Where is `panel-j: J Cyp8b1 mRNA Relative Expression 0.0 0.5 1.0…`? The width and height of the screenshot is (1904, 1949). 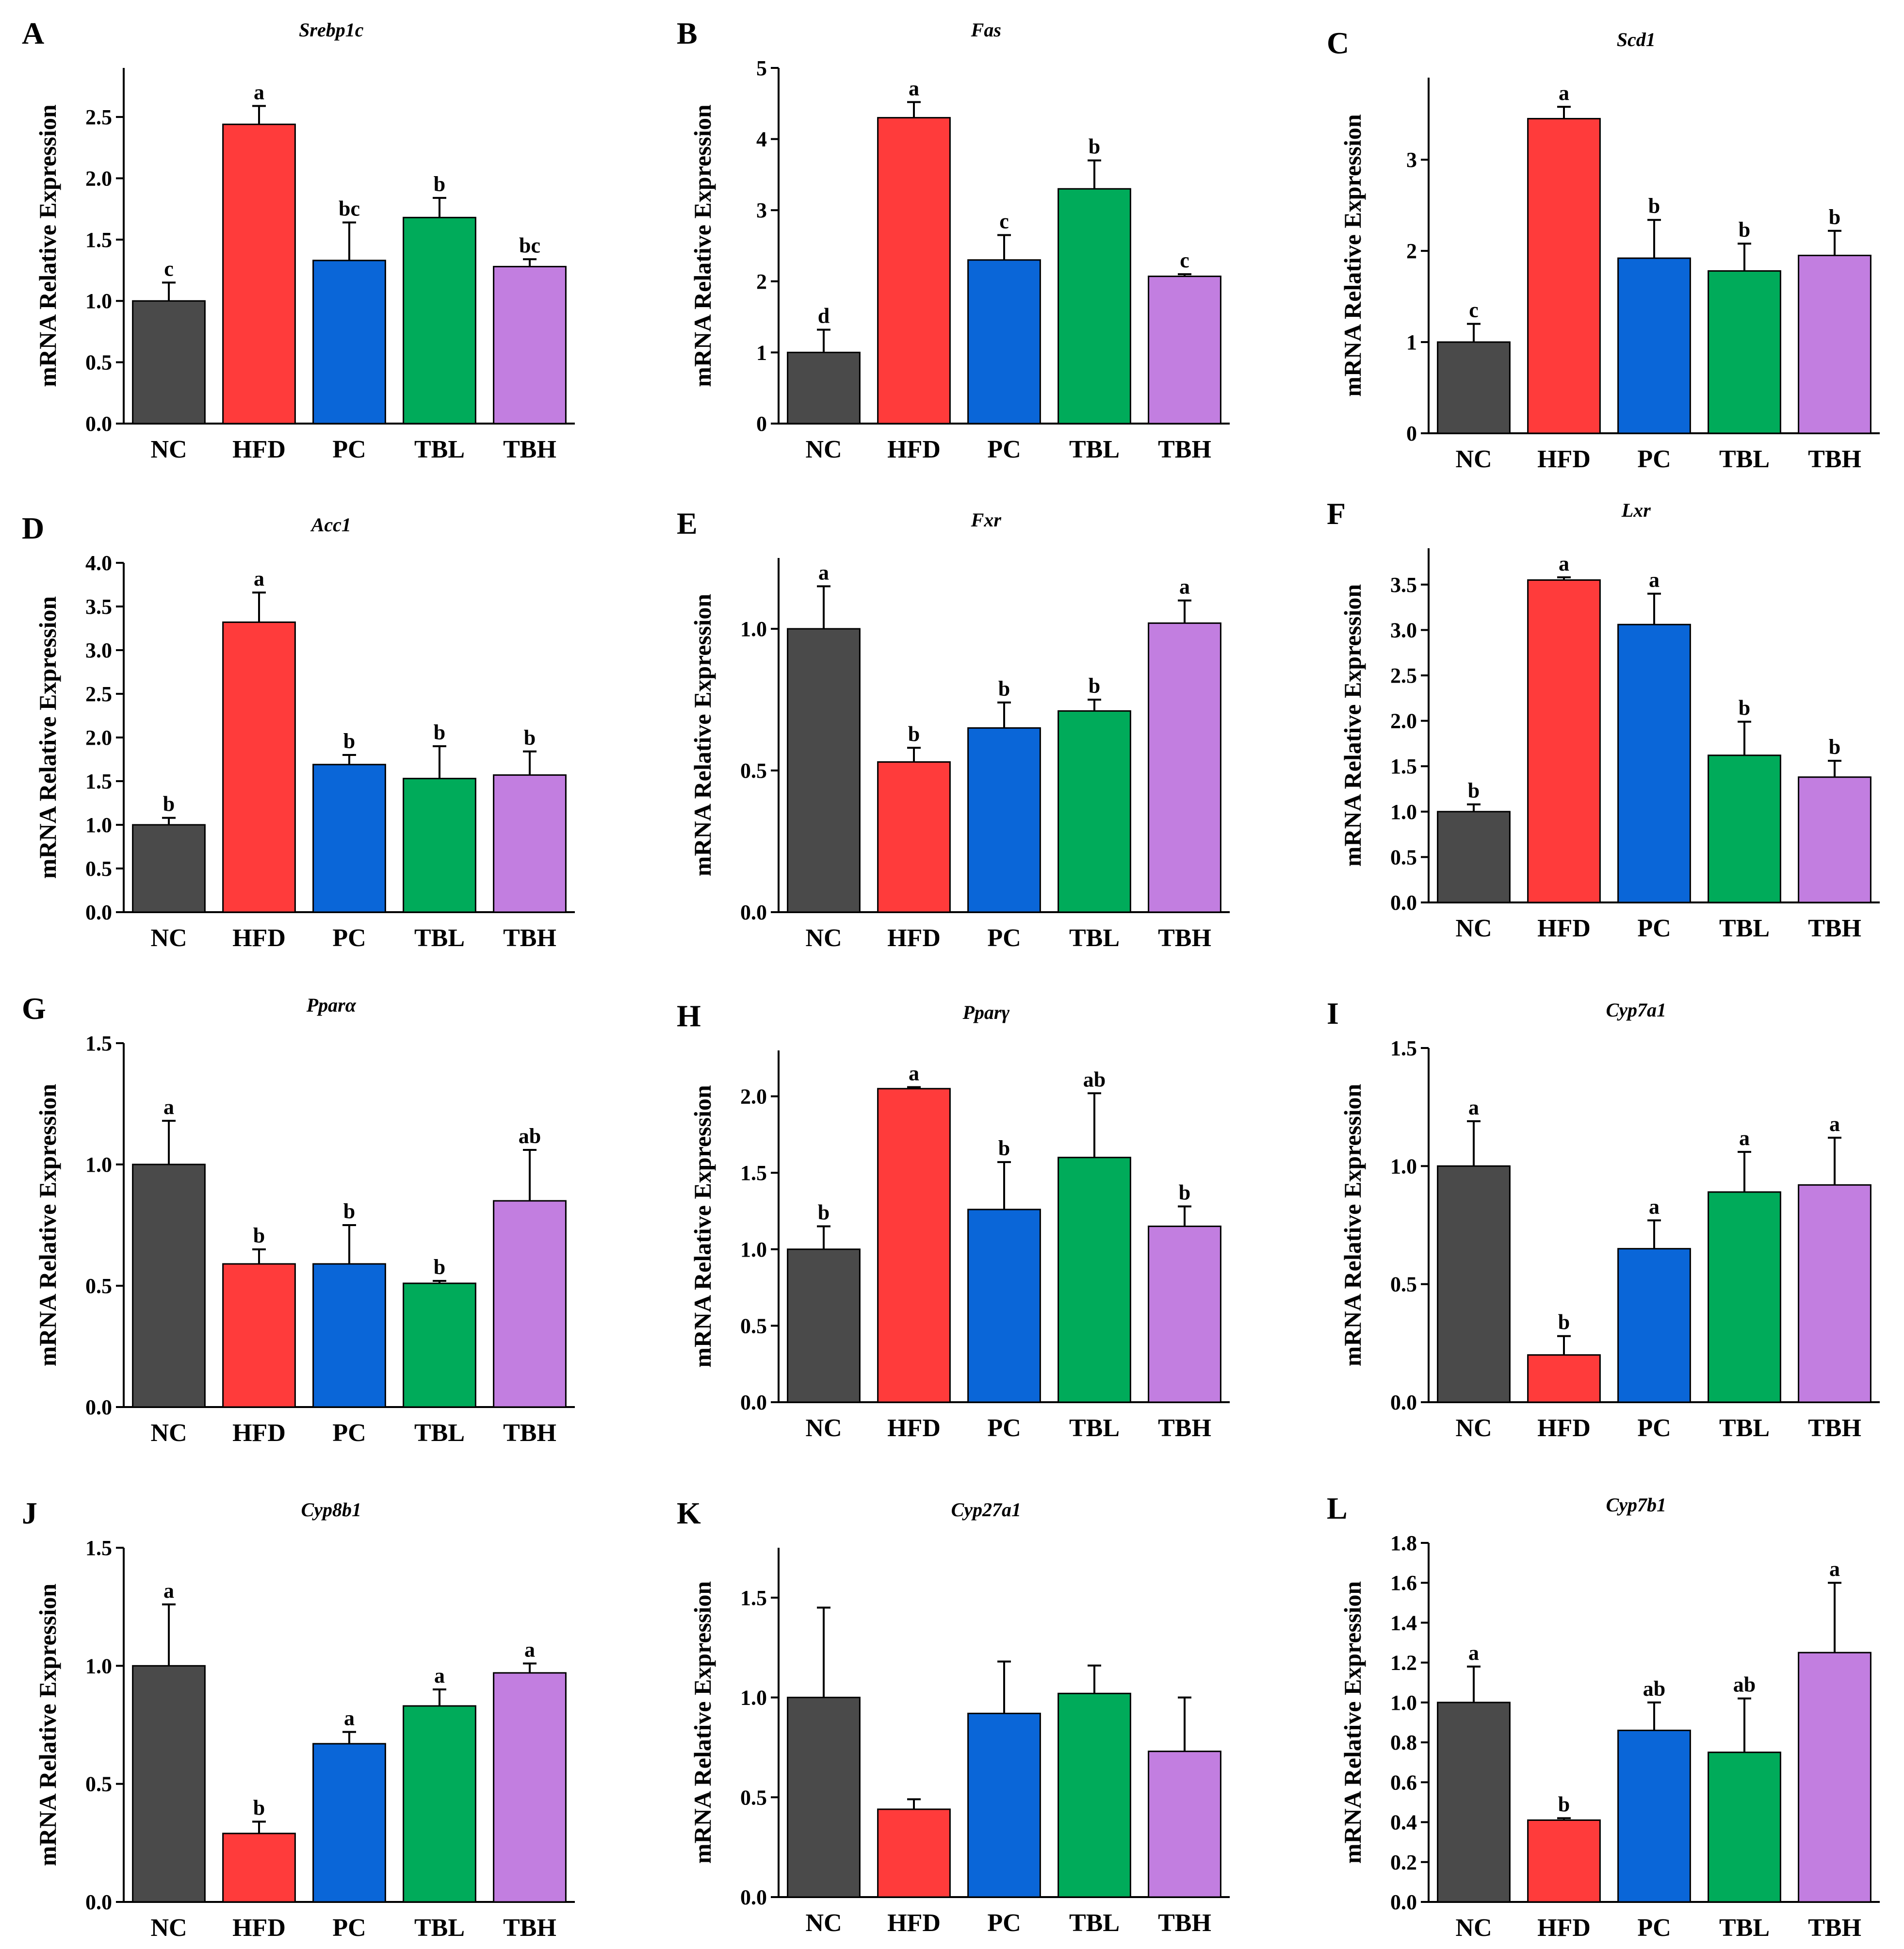 panel-j: J Cyp8b1 mRNA Relative Expression 0.0 0.5 1.0… is located at coordinates (298, 1719).